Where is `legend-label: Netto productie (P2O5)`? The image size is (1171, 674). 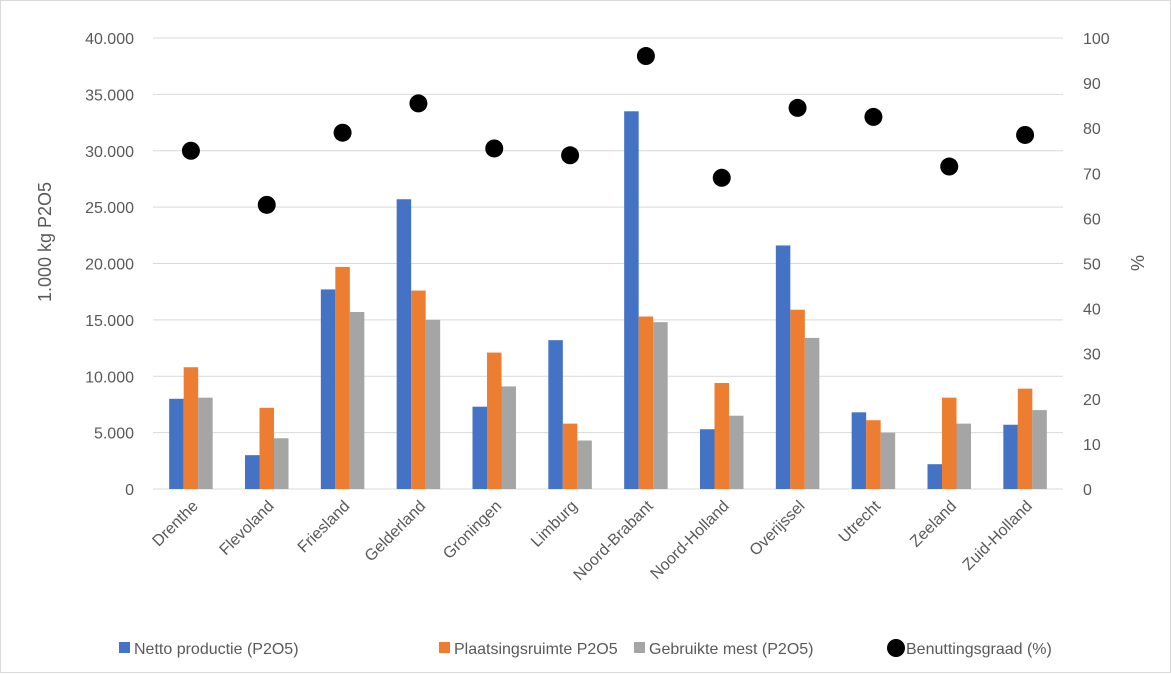 legend-label: Netto productie (P2O5) is located at coordinates (216, 649).